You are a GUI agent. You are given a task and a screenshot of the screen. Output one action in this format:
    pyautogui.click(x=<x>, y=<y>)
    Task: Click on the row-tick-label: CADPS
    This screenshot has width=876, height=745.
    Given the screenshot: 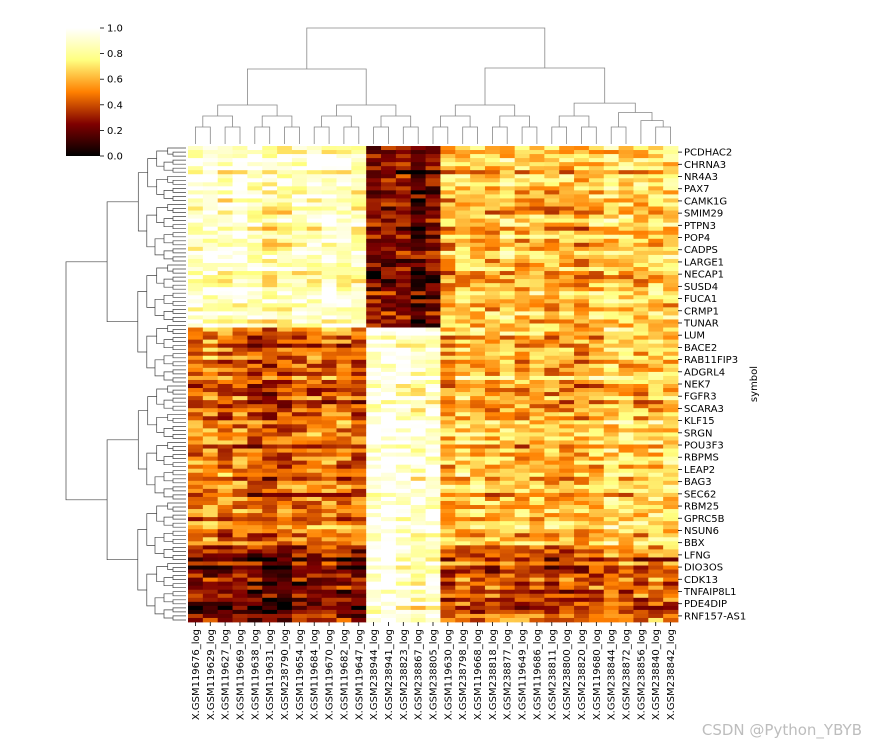 What is the action you would take?
    pyautogui.click(x=701, y=250)
    